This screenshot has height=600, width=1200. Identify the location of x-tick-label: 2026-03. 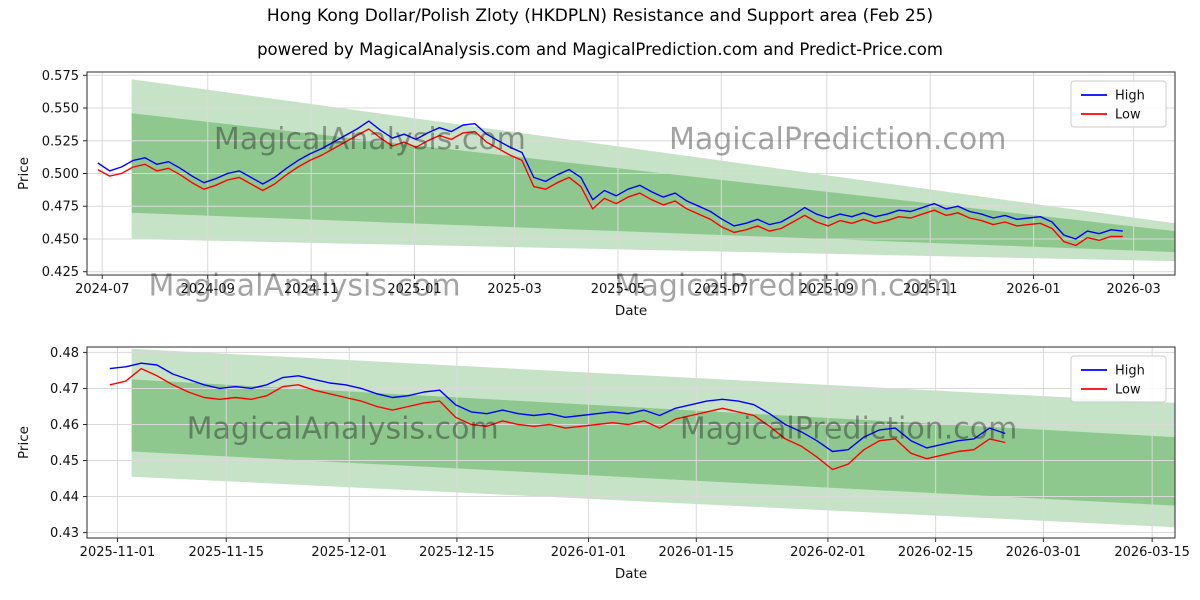
(1133, 289).